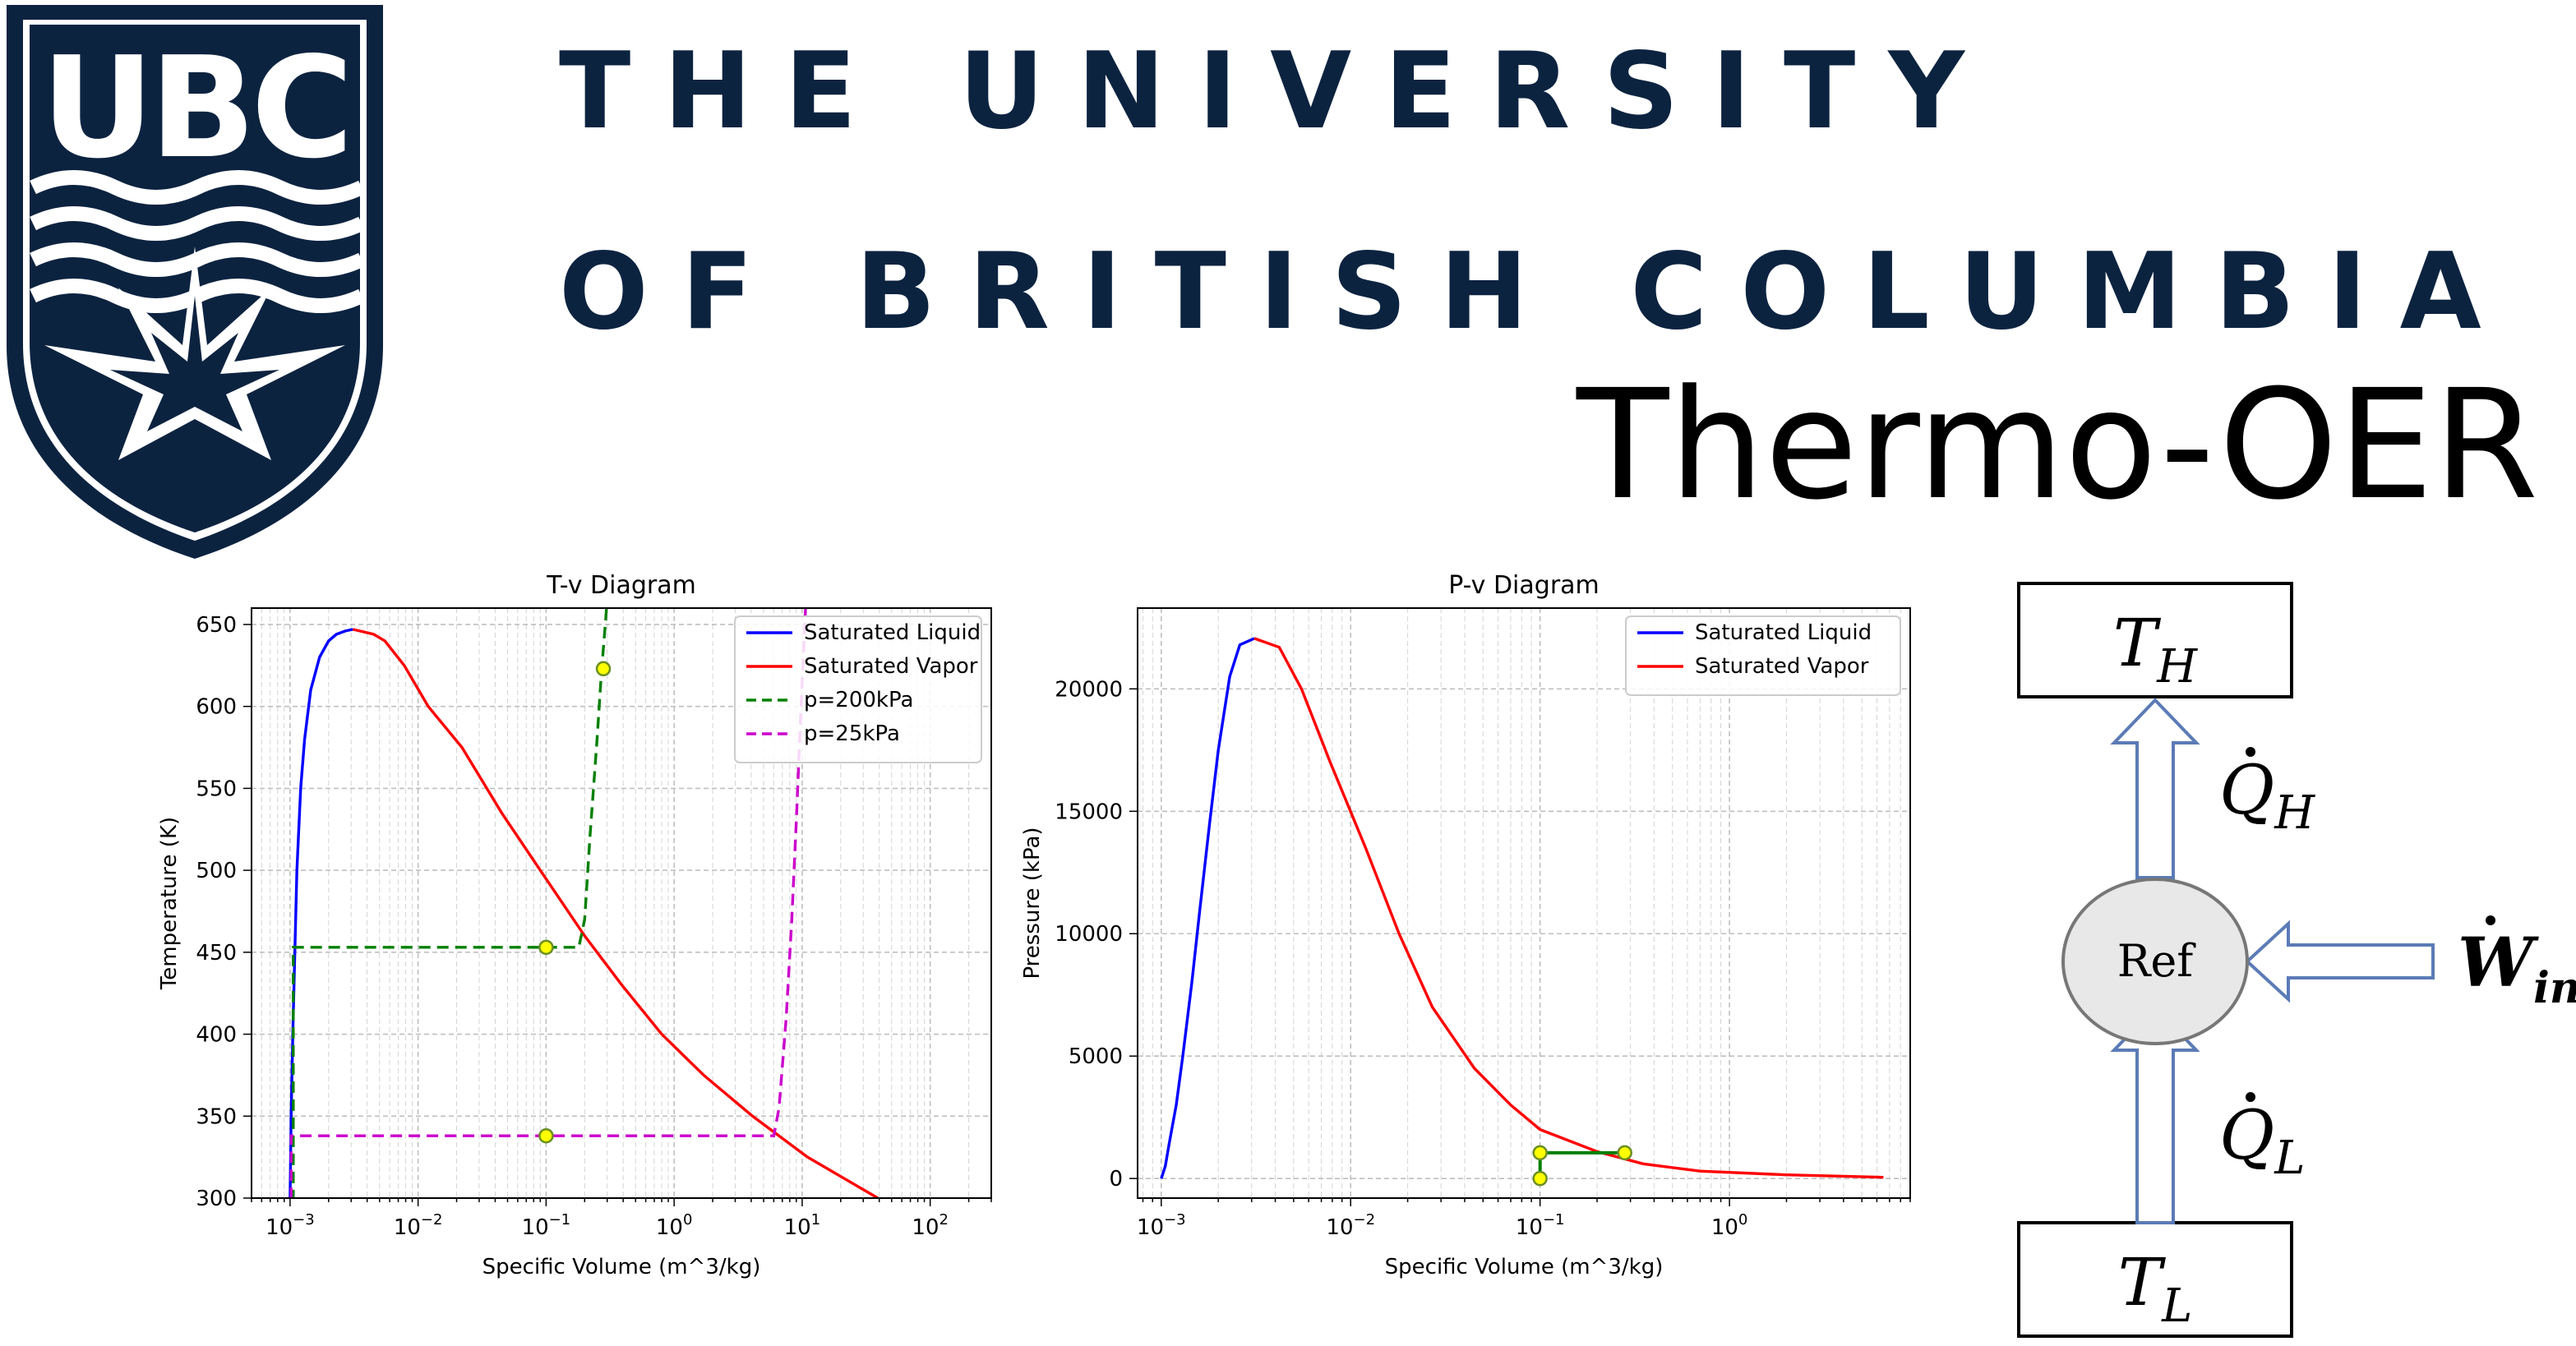 This screenshot has width=2576, height=1346. I want to click on y-axis-label: Temperature (K), so click(169, 903).